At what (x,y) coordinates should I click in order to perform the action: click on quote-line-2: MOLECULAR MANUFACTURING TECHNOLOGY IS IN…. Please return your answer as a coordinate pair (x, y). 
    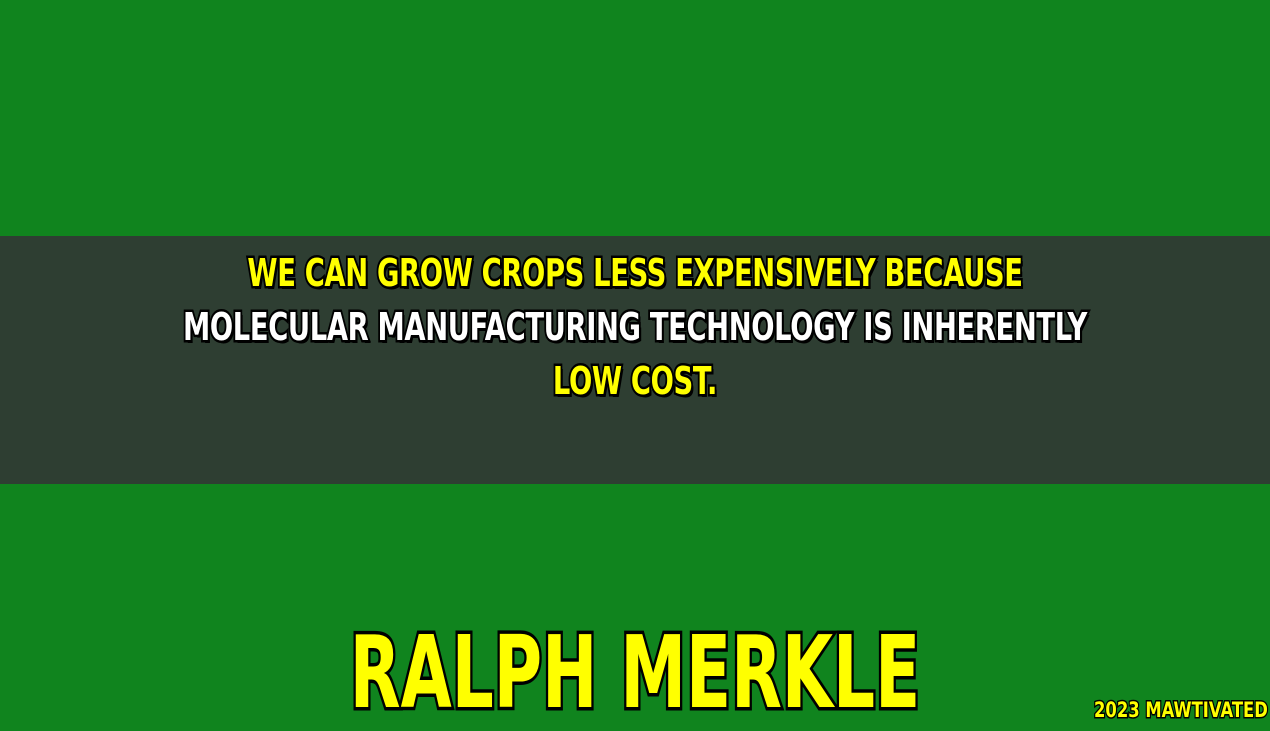
    Looking at the image, I should click on (635, 327).